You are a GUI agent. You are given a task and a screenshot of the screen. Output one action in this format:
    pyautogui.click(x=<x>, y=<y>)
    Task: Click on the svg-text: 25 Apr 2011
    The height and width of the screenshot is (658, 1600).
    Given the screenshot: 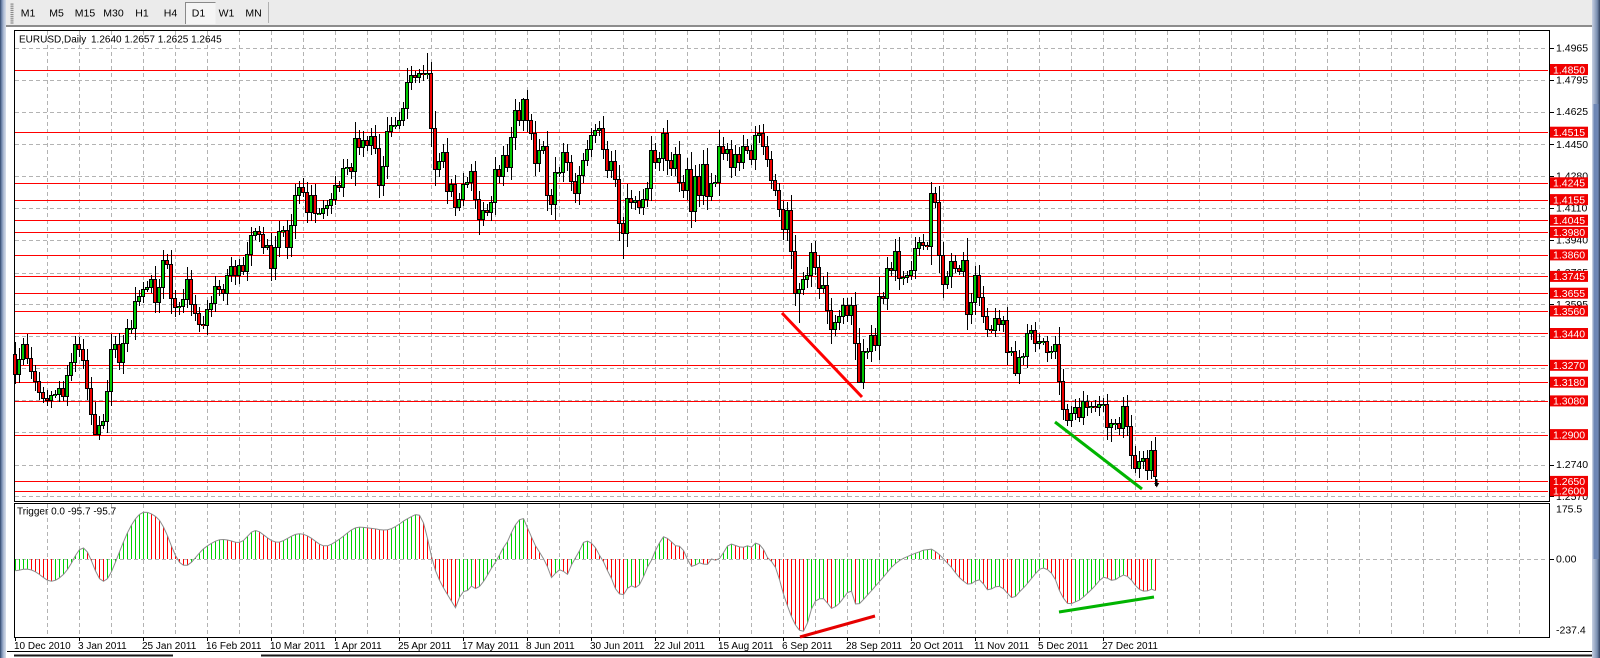 What is the action you would take?
    pyautogui.click(x=425, y=646)
    